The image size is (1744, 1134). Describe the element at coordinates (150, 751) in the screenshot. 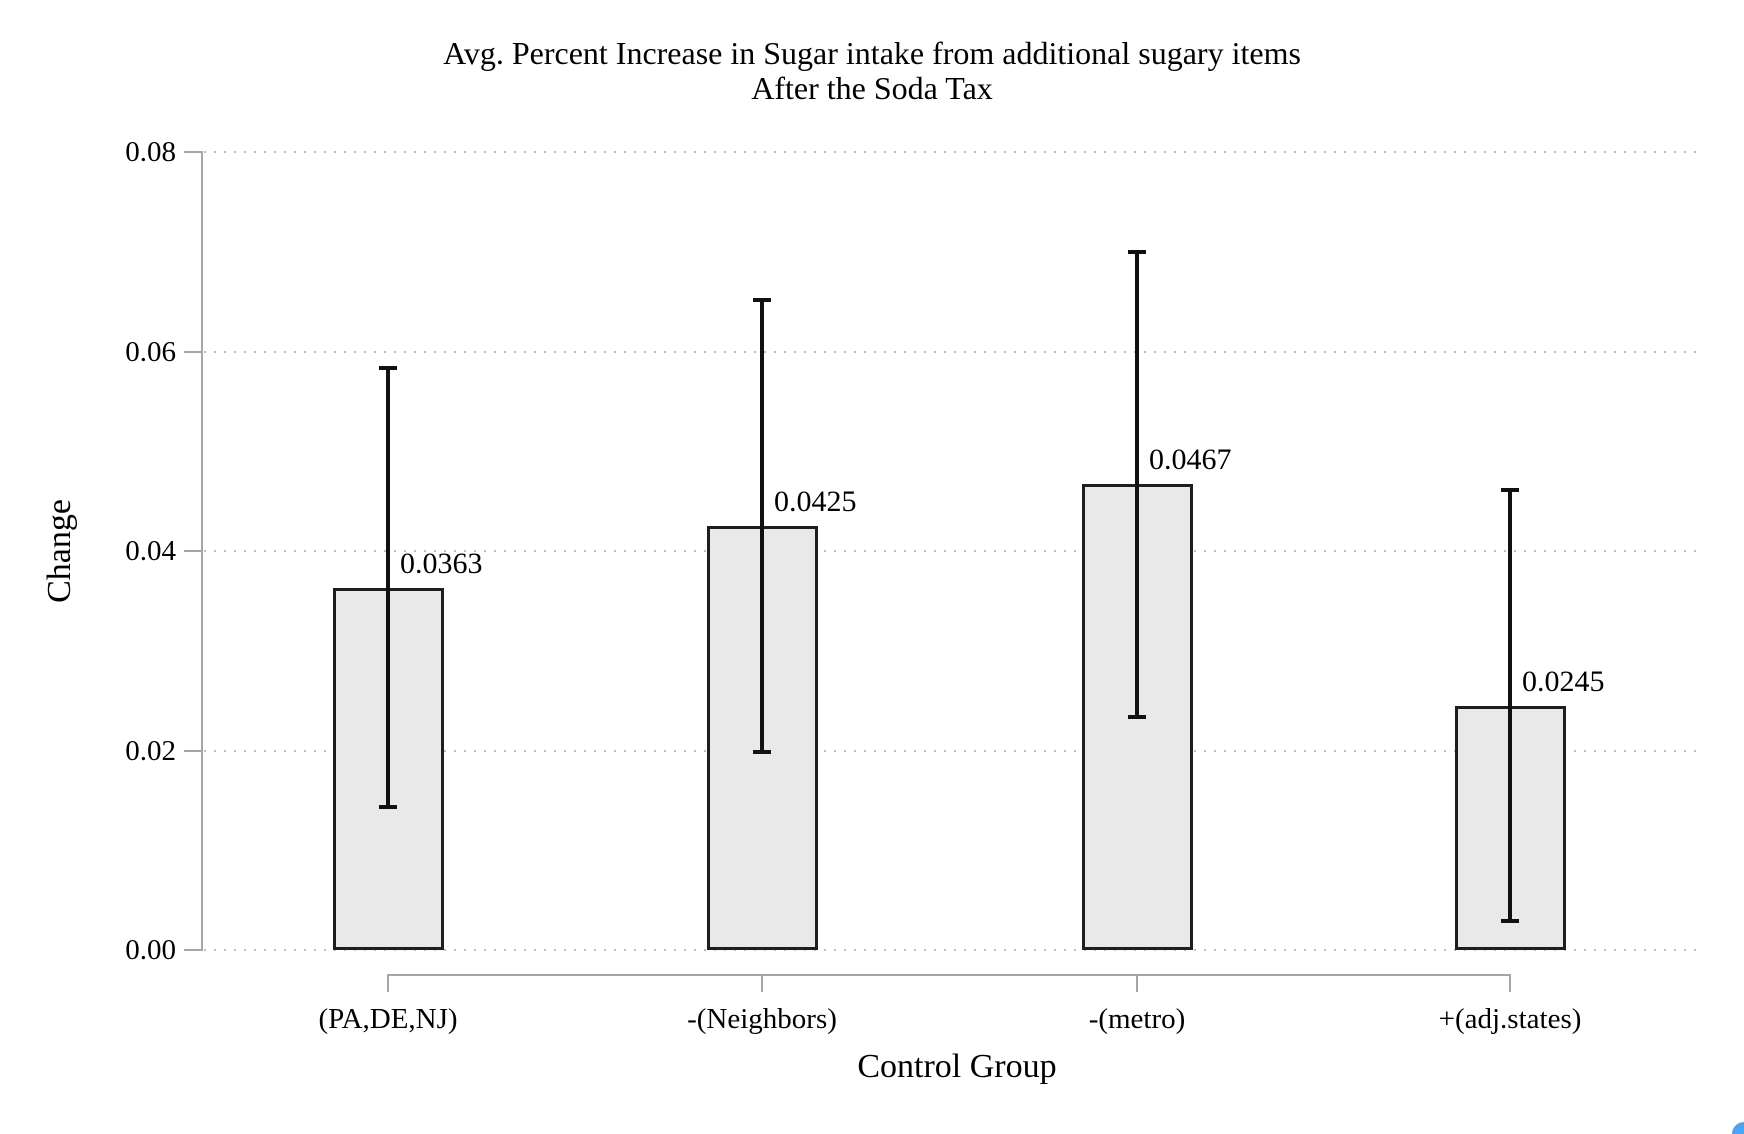

I see `y-tick-label: 0.02` at that location.